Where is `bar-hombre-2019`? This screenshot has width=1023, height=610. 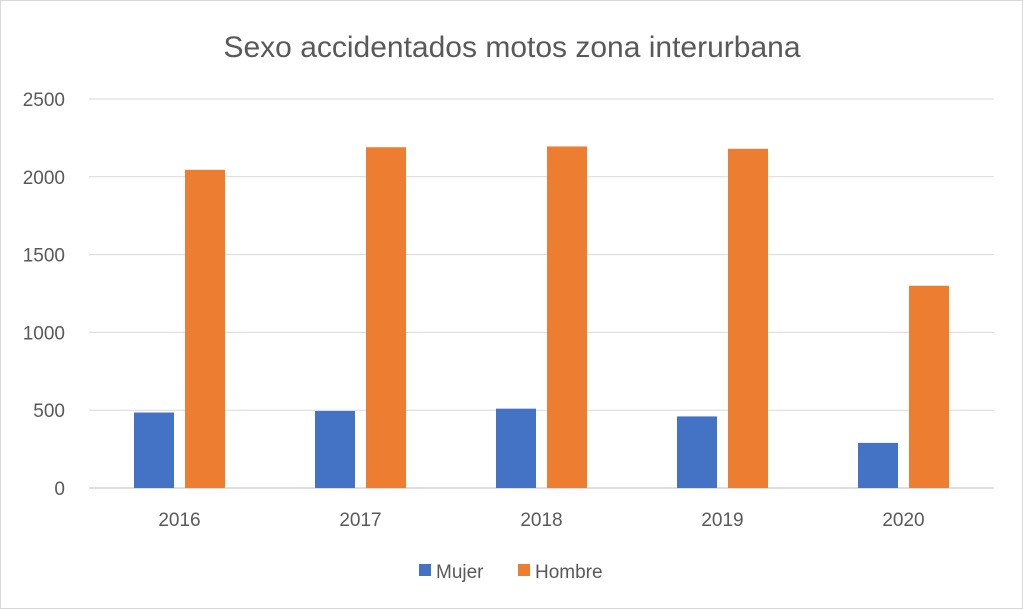 bar-hombre-2019 is located at coordinates (748, 318).